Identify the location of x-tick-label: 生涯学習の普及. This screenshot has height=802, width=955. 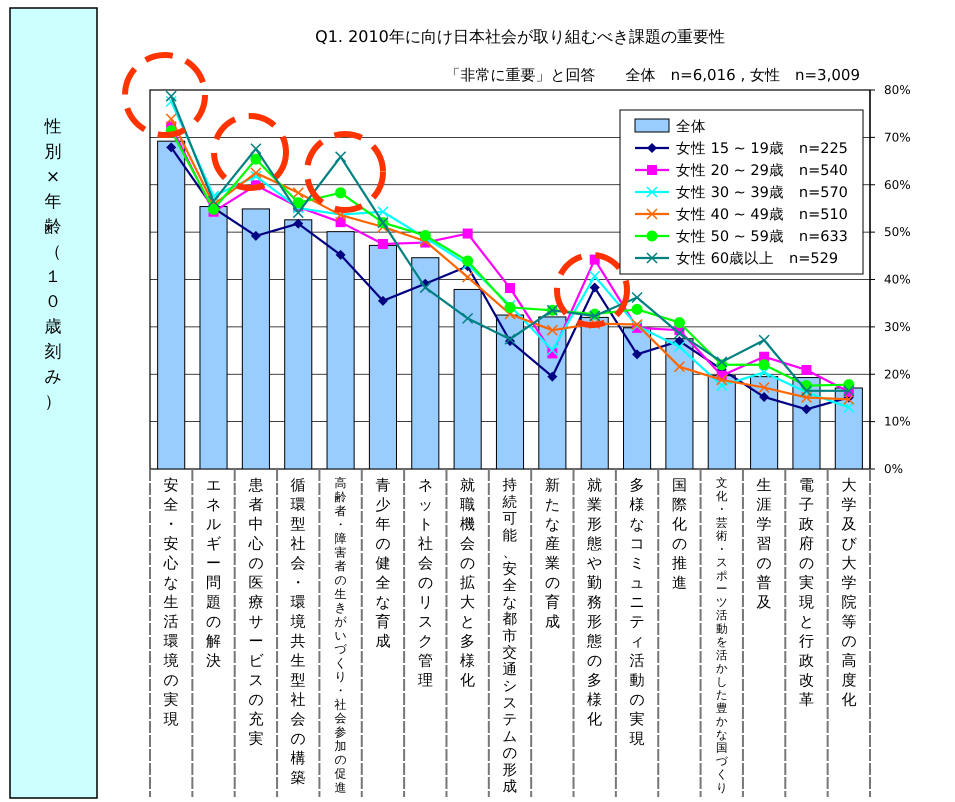
(764, 543).